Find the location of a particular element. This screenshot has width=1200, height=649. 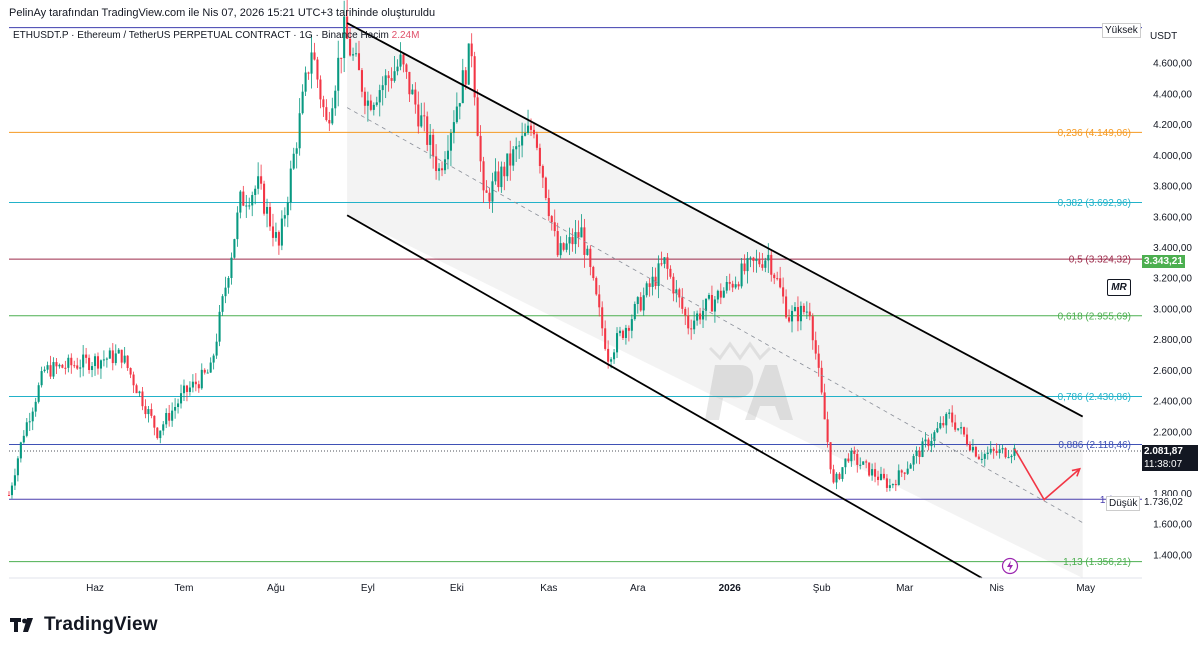

y-tick-label: 2.600,00 is located at coordinates (1172, 371).